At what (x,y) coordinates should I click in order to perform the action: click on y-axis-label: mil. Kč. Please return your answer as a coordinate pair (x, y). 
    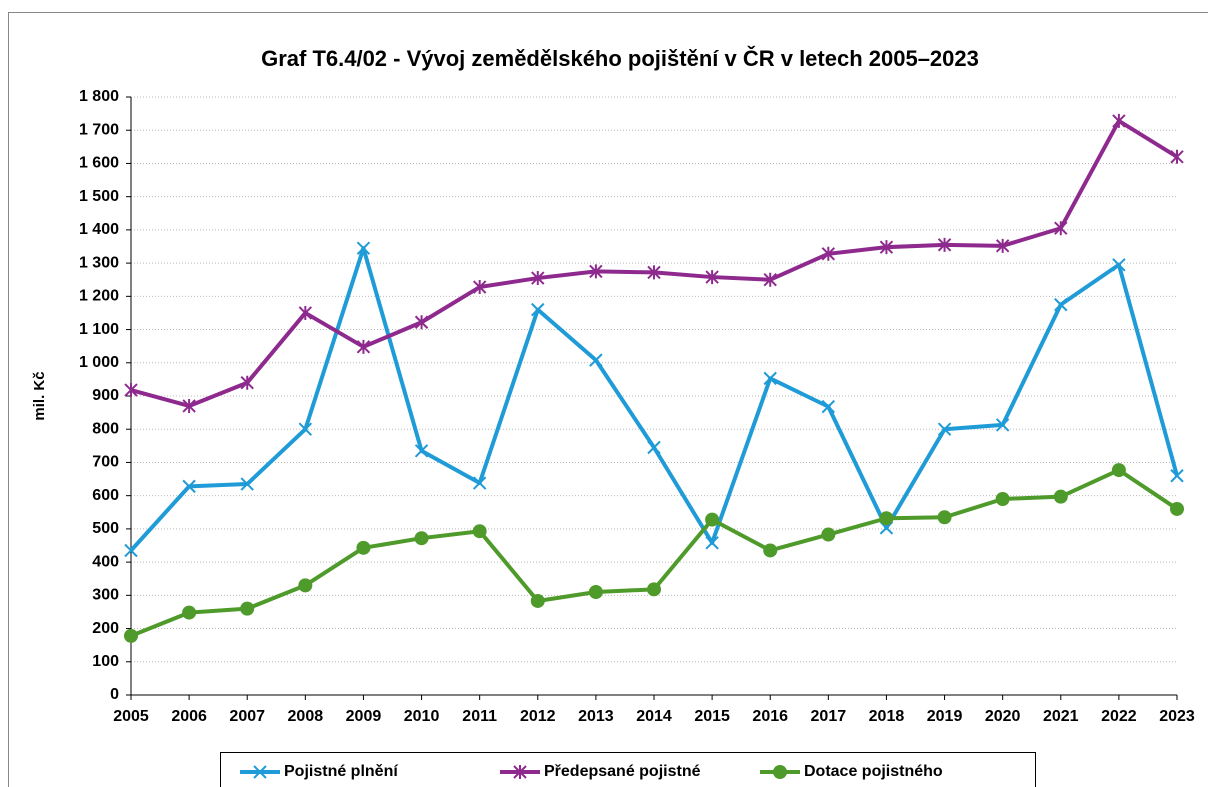
    Looking at the image, I should click on (39, 395).